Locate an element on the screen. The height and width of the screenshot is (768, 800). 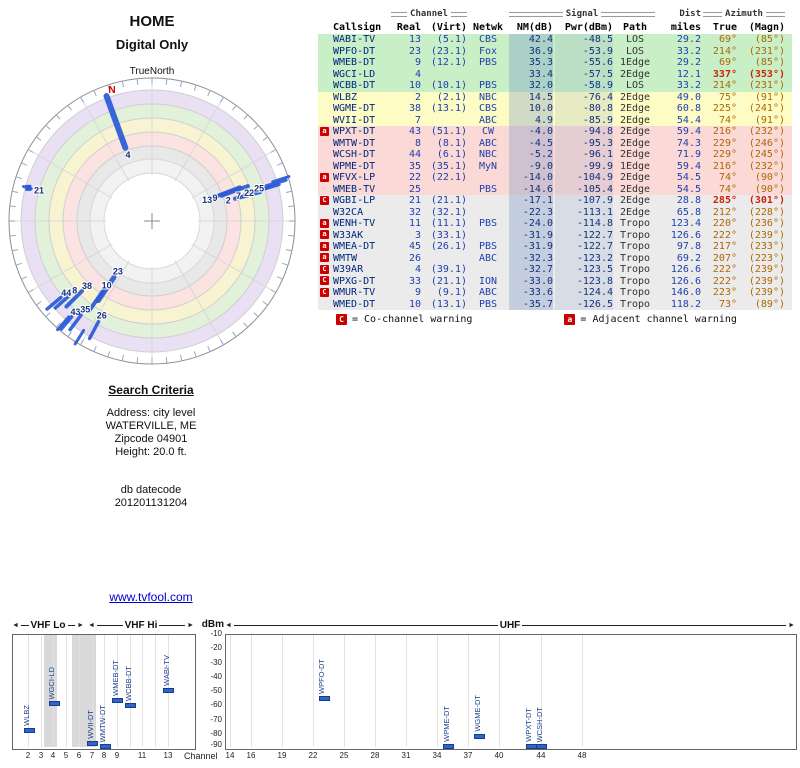
co-channel-warning-badge: C is located at coordinates (324, 280).